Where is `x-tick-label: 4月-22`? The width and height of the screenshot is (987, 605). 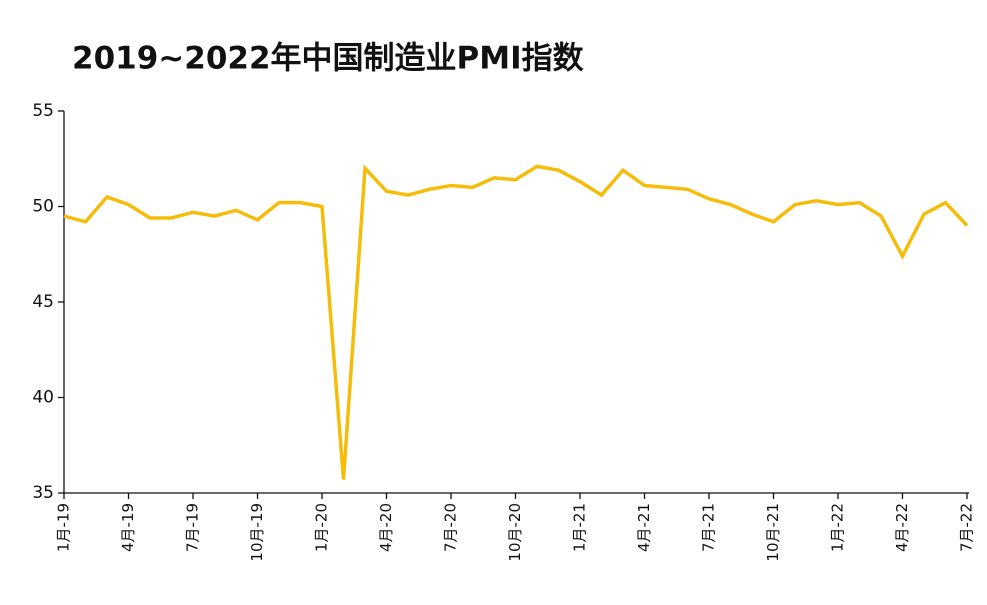 x-tick-label: 4月-22 is located at coordinates (902, 527).